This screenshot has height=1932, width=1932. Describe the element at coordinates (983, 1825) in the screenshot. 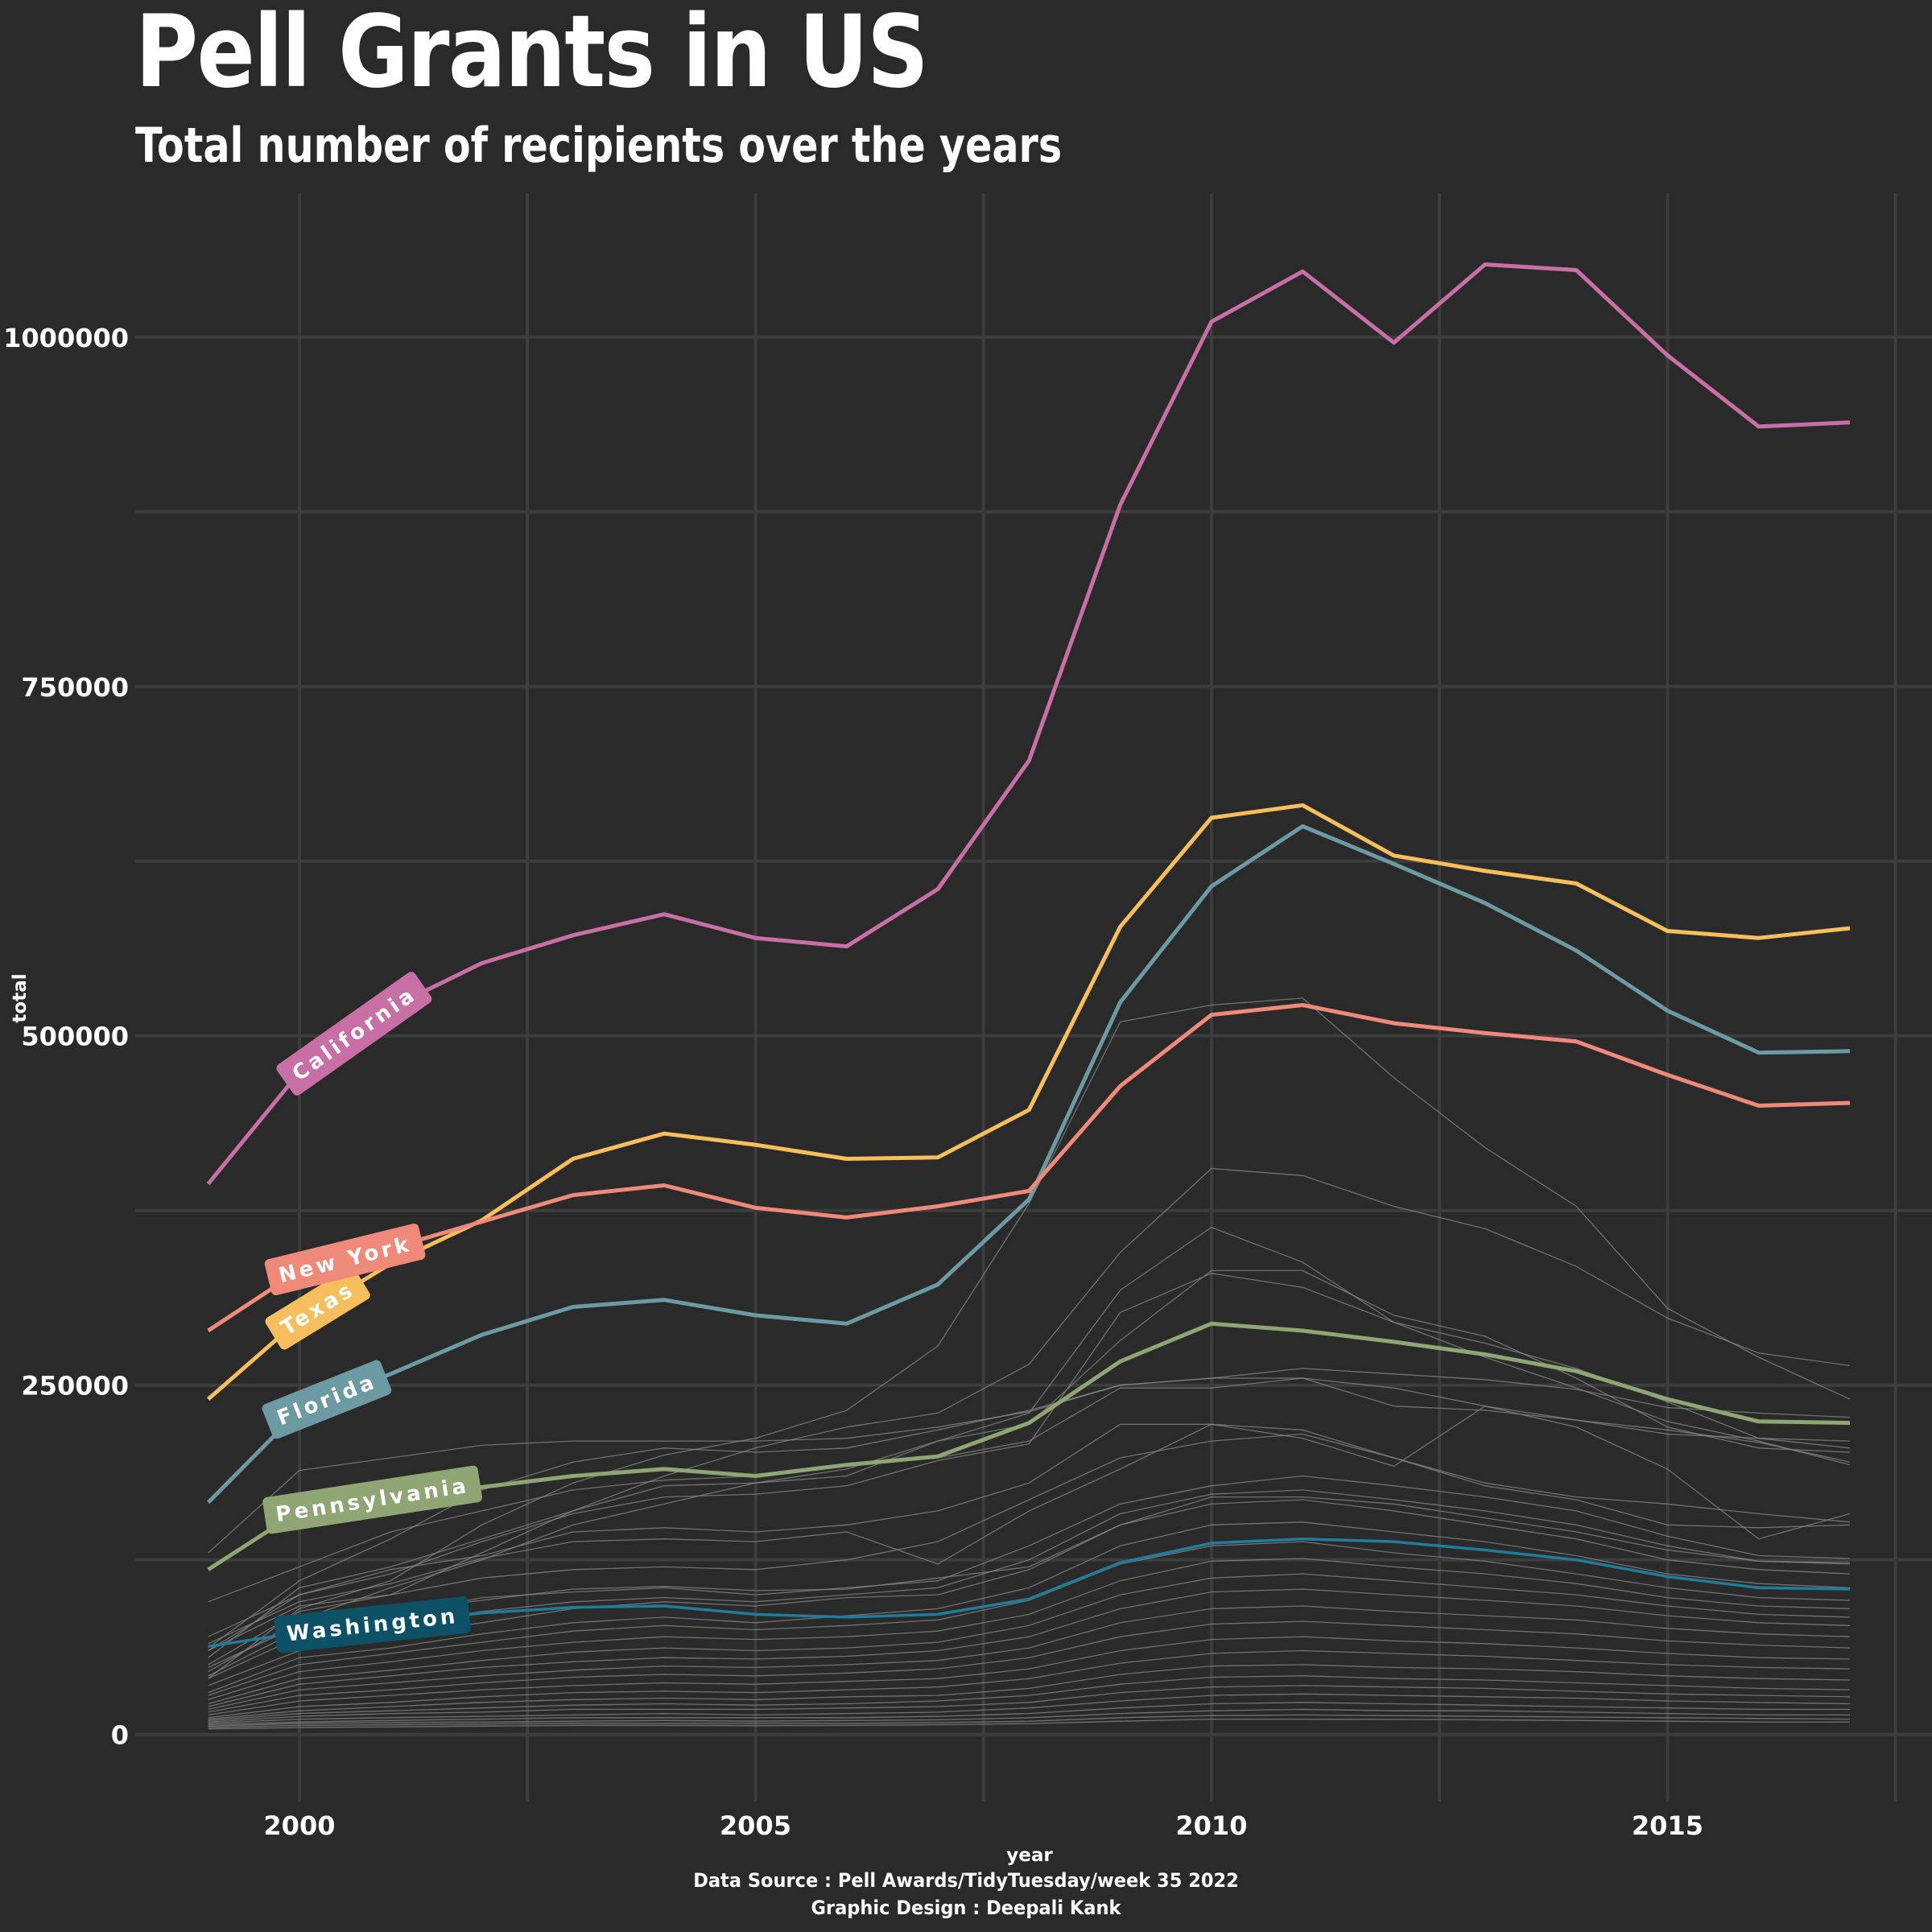

I see `x-axis-ticks: 2000 2005 2010 2015` at that location.